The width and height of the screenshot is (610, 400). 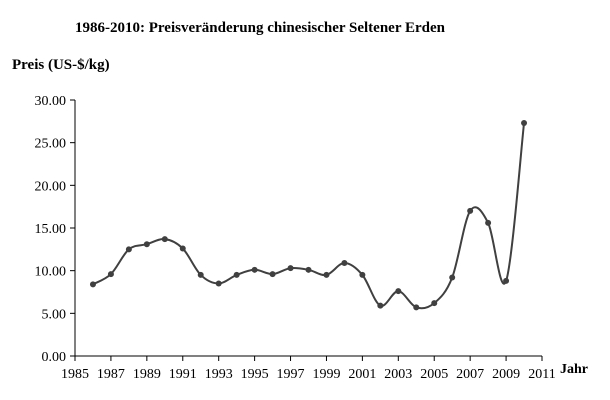 I want to click on x-tick-label: 1993, so click(x=219, y=374).